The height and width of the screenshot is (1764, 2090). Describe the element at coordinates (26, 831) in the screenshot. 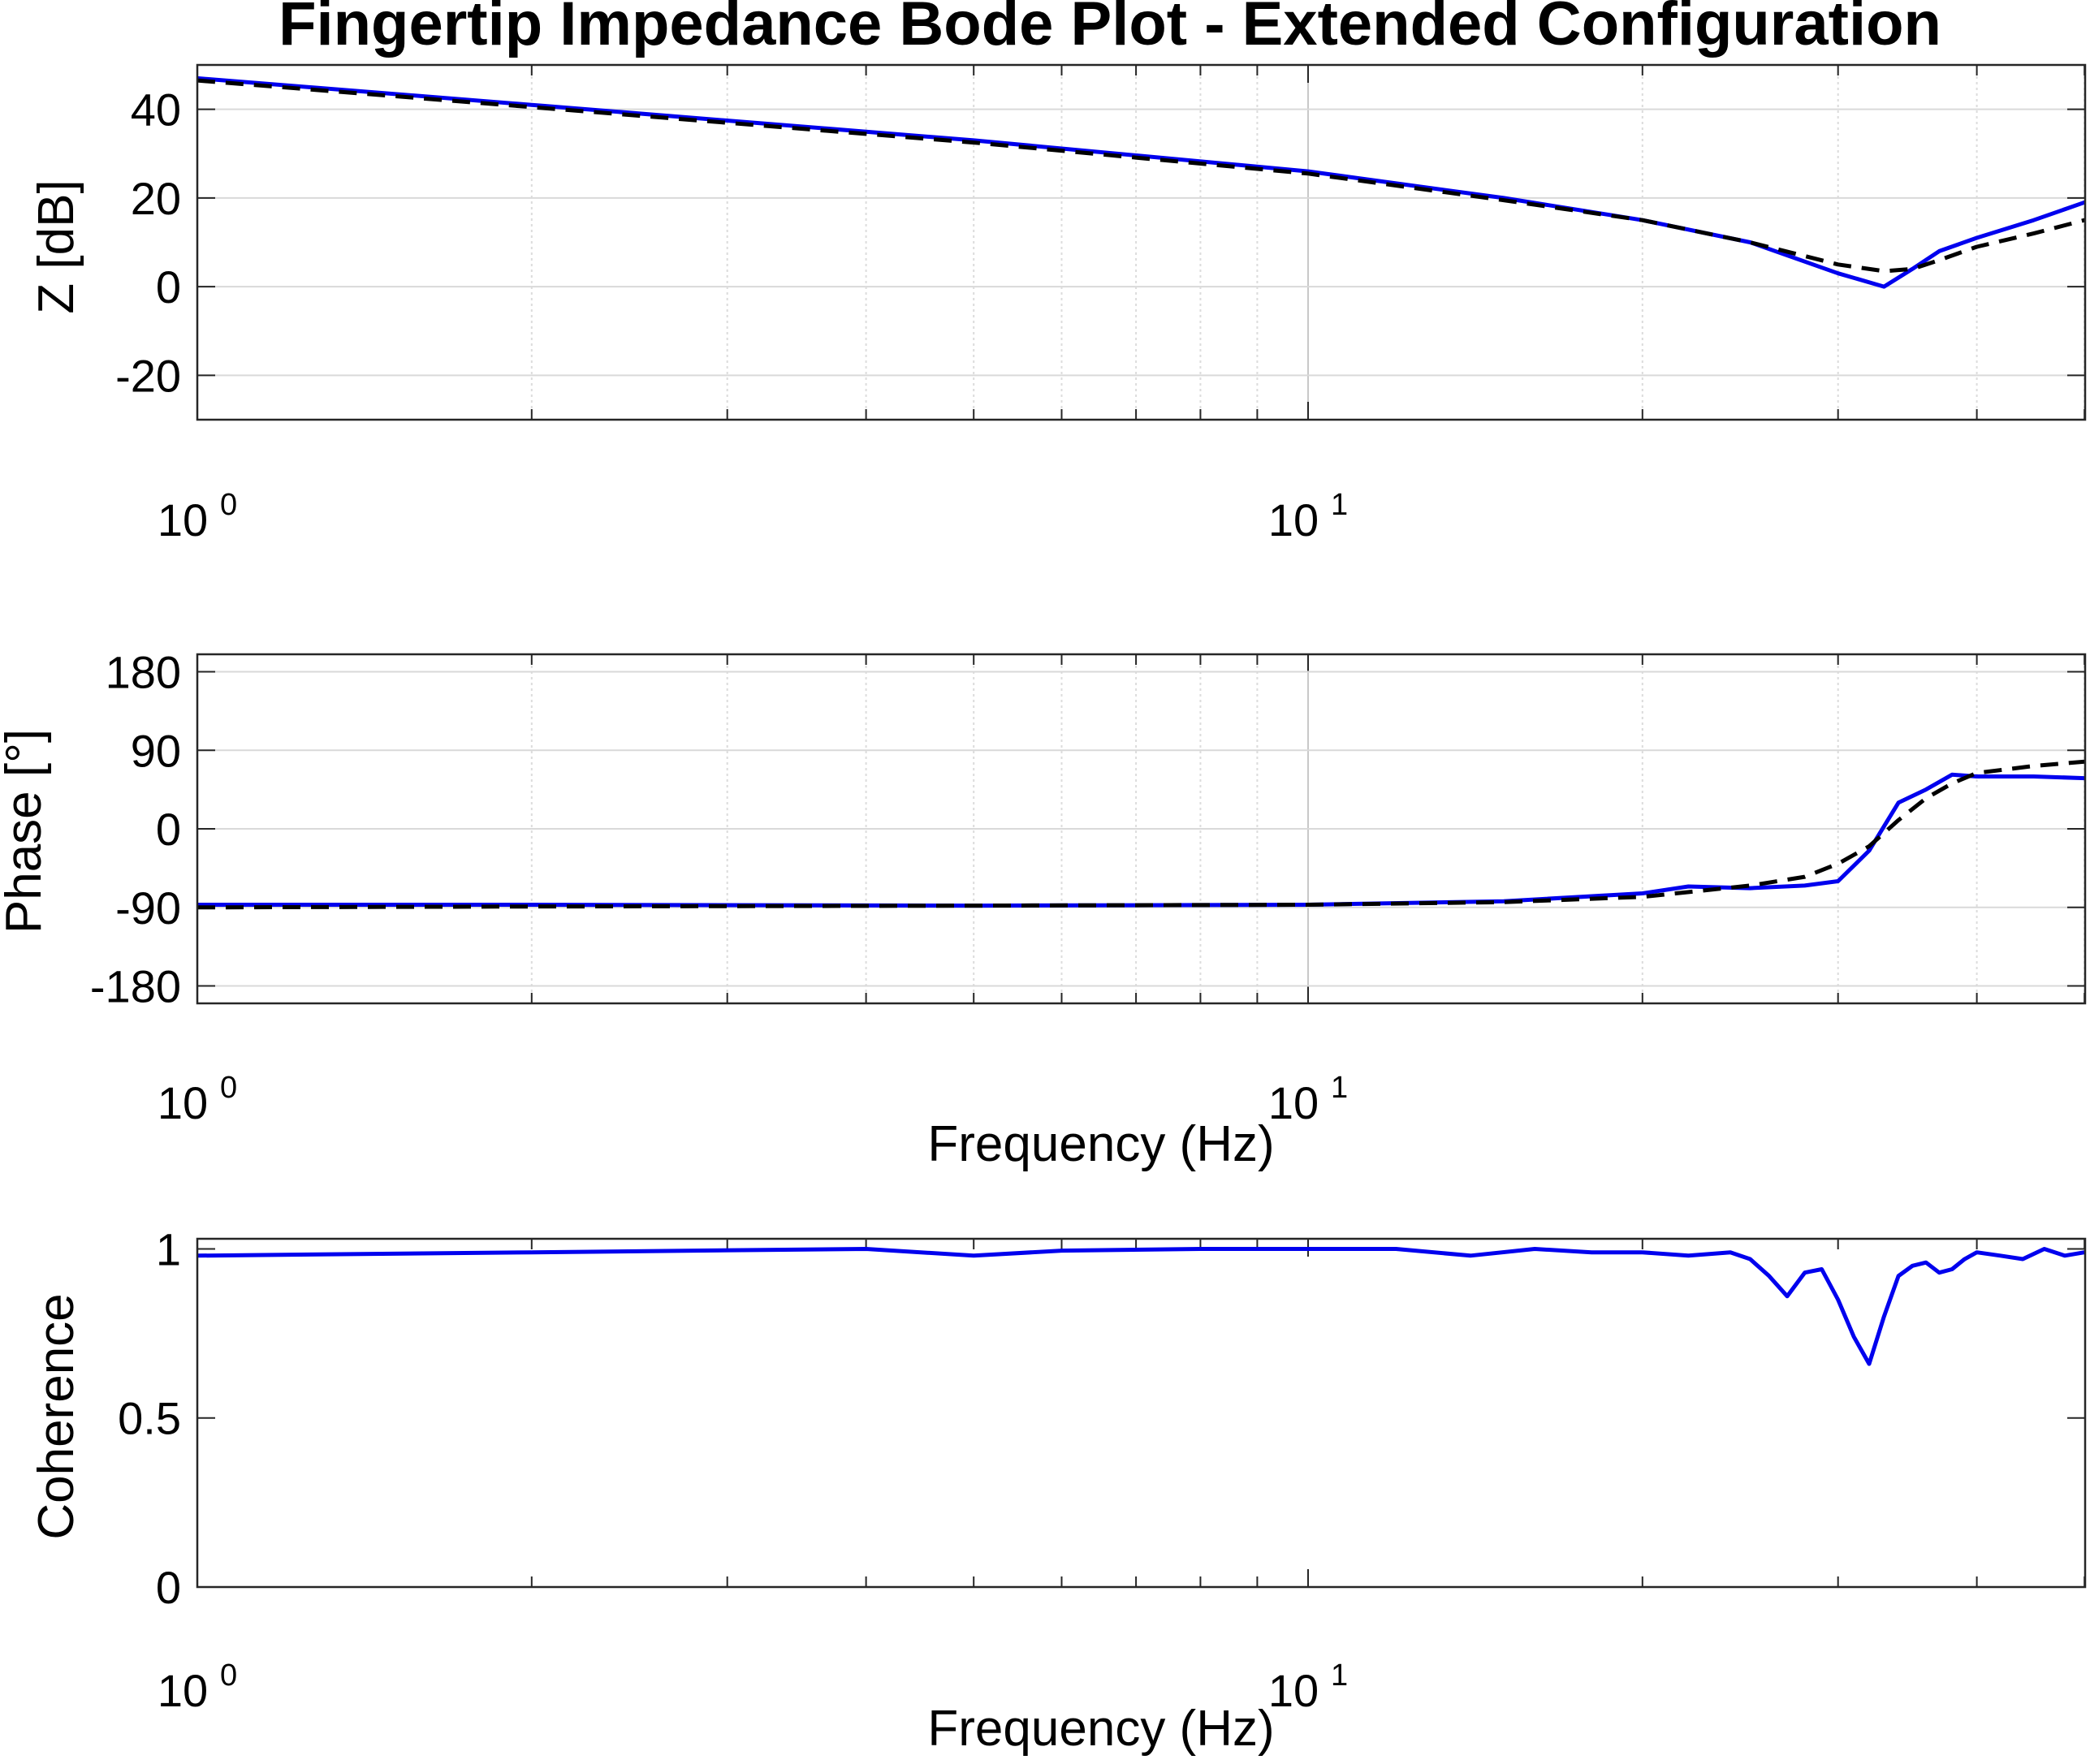

I see `phase-y-axis-label: Phase [°]` at that location.